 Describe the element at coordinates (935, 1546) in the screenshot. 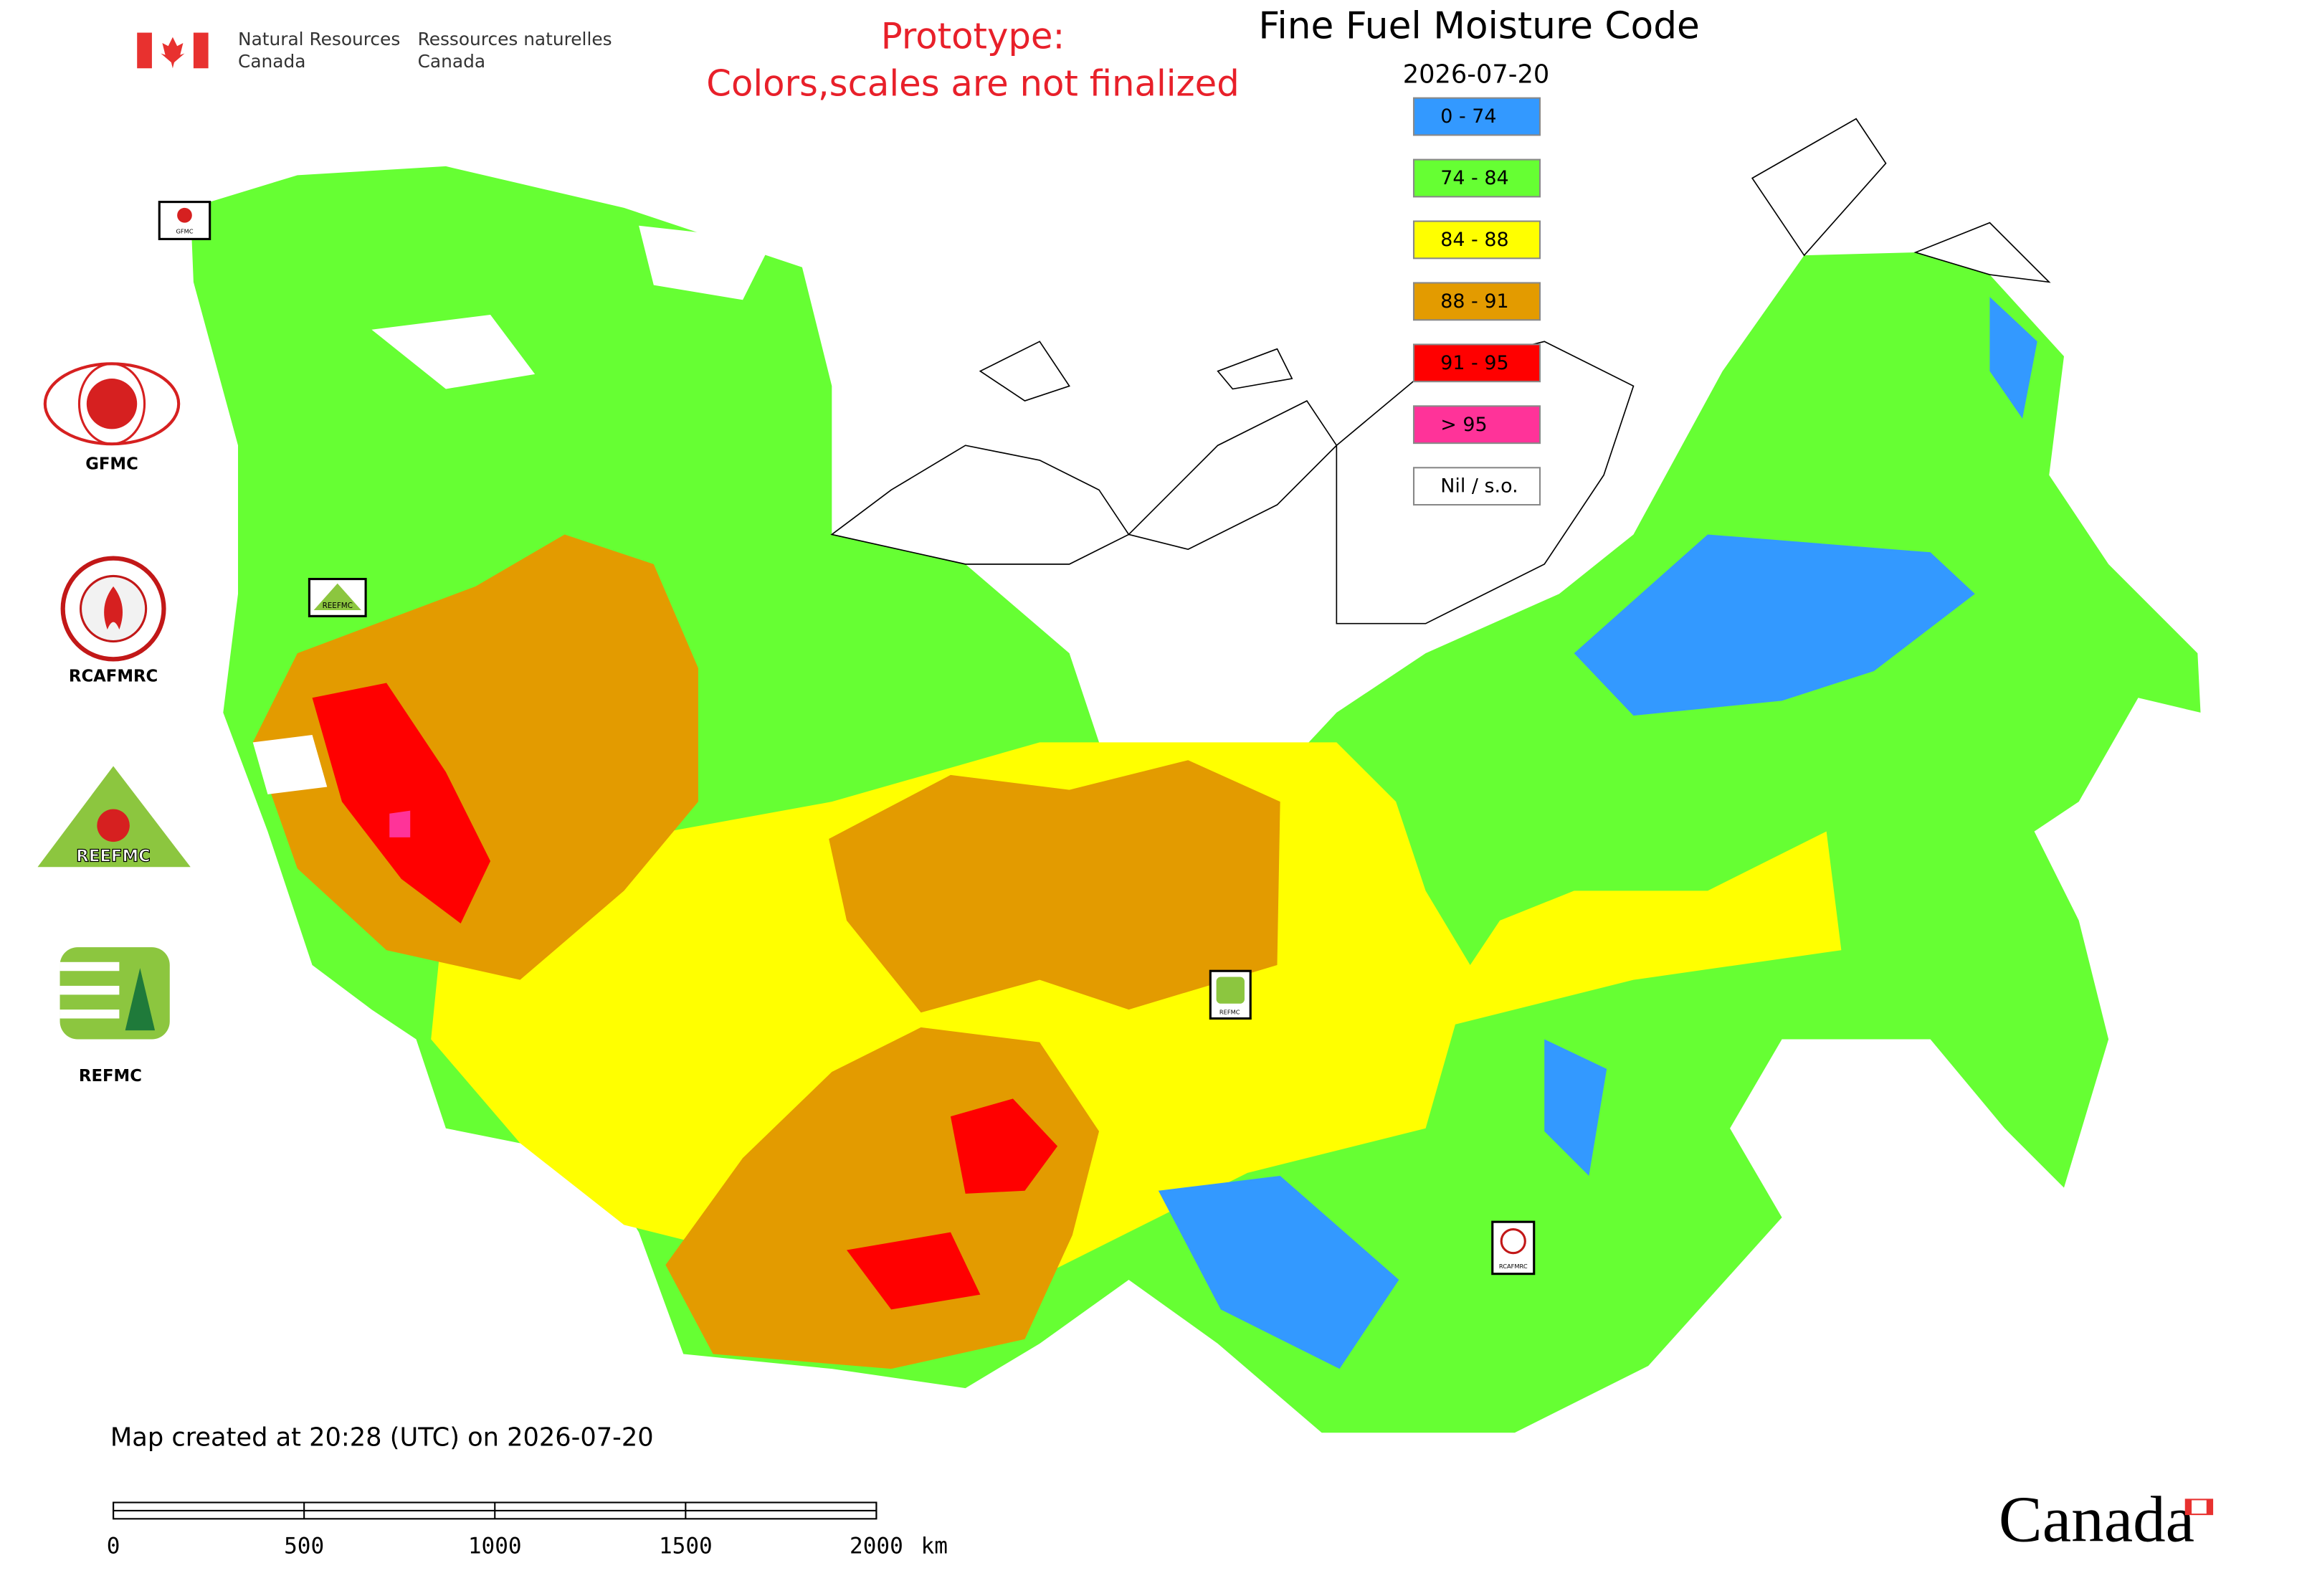

I see `scale-unit: km` at that location.